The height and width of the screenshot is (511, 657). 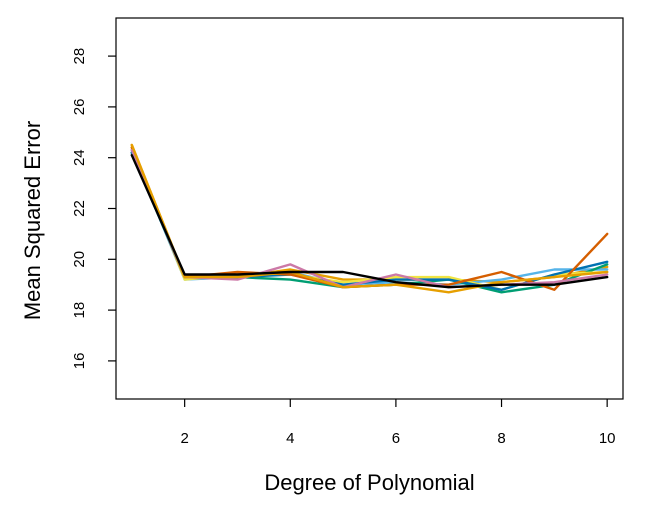 I want to click on x-tick-label: 4, so click(x=290, y=438).